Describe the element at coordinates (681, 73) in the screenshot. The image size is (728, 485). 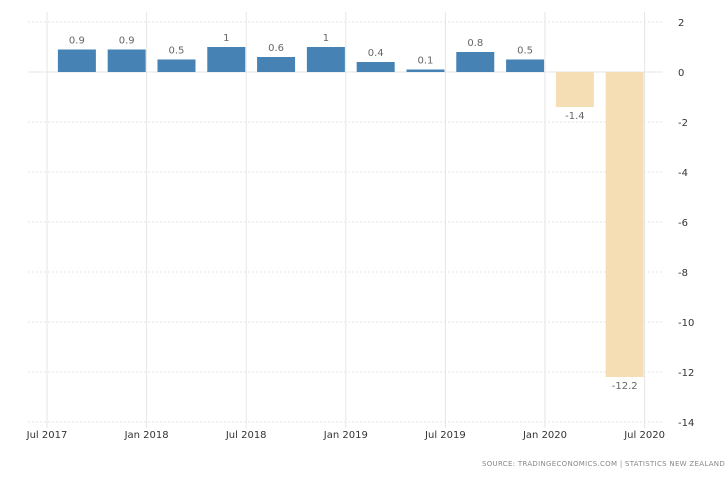
I see `y-tick-label: 0` at that location.